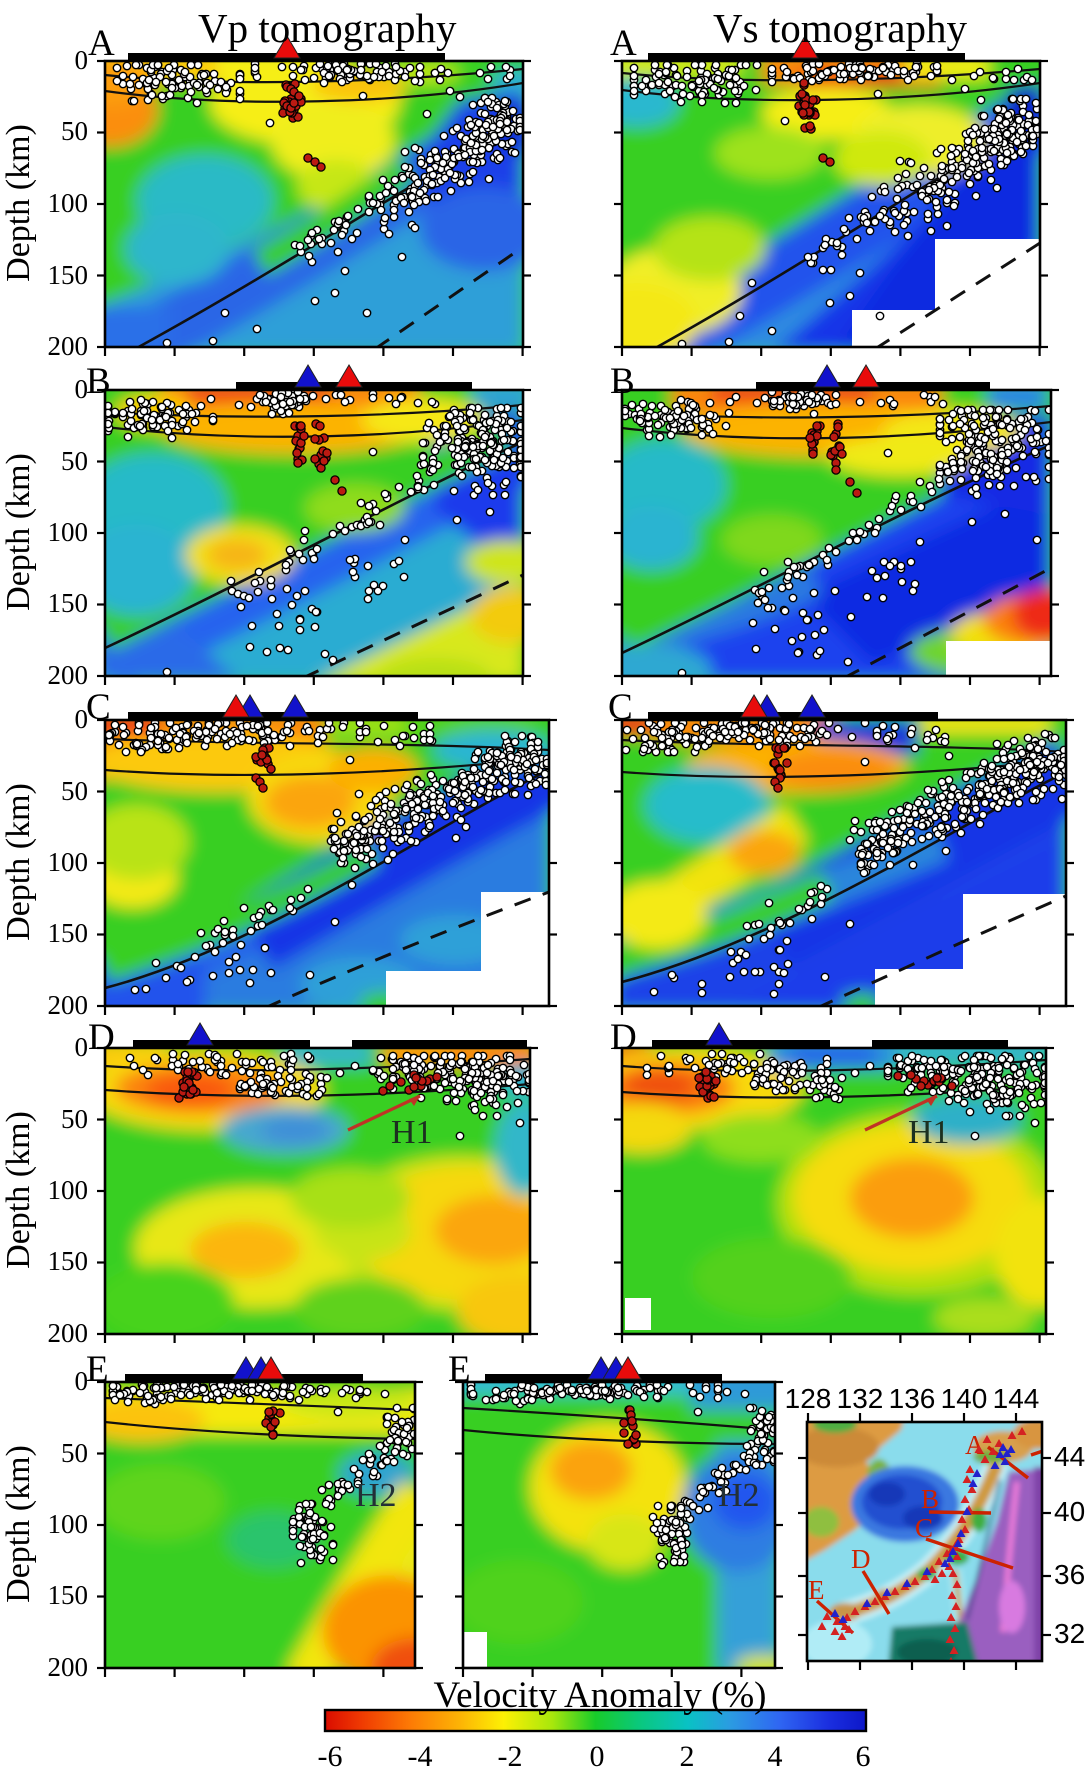 The height and width of the screenshot is (1779, 1089). Describe the element at coordinates (816, 1590) in the screenshot. I see `svg-text: E` at that location.